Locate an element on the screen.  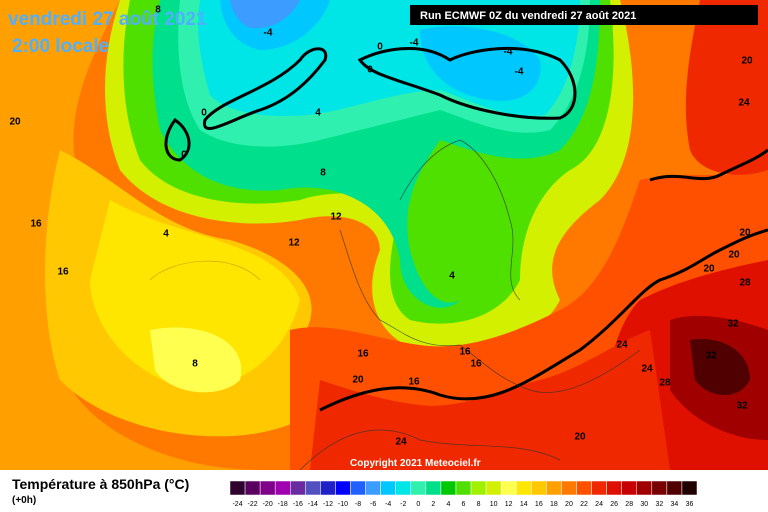
legend-label: 16 is located at coordinates (539, 504).